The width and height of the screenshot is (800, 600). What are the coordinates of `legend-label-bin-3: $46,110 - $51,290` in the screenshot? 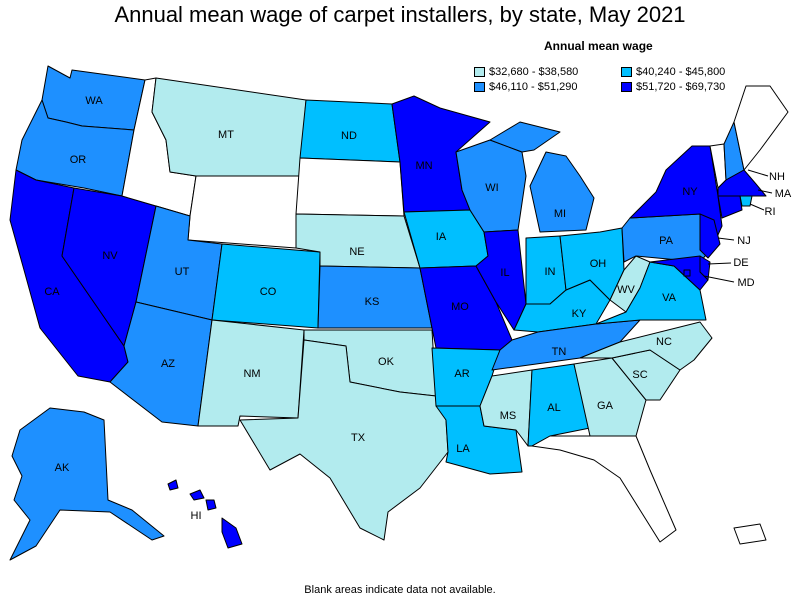 It's located at (533, 87).